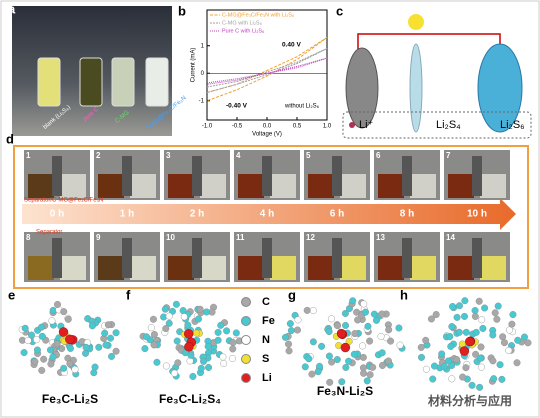  What do you see at coordinates (98, 155) in the screenshot?
I see `photo-number: 2` at bounding box center [98, 155].